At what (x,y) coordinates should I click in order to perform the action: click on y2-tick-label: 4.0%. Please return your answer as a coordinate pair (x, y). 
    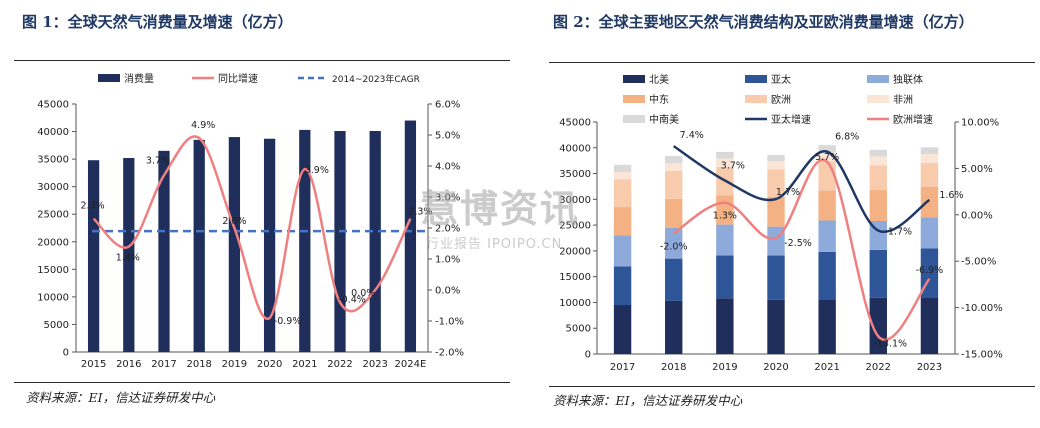
    Looking at the image, I should click on (447, 167).